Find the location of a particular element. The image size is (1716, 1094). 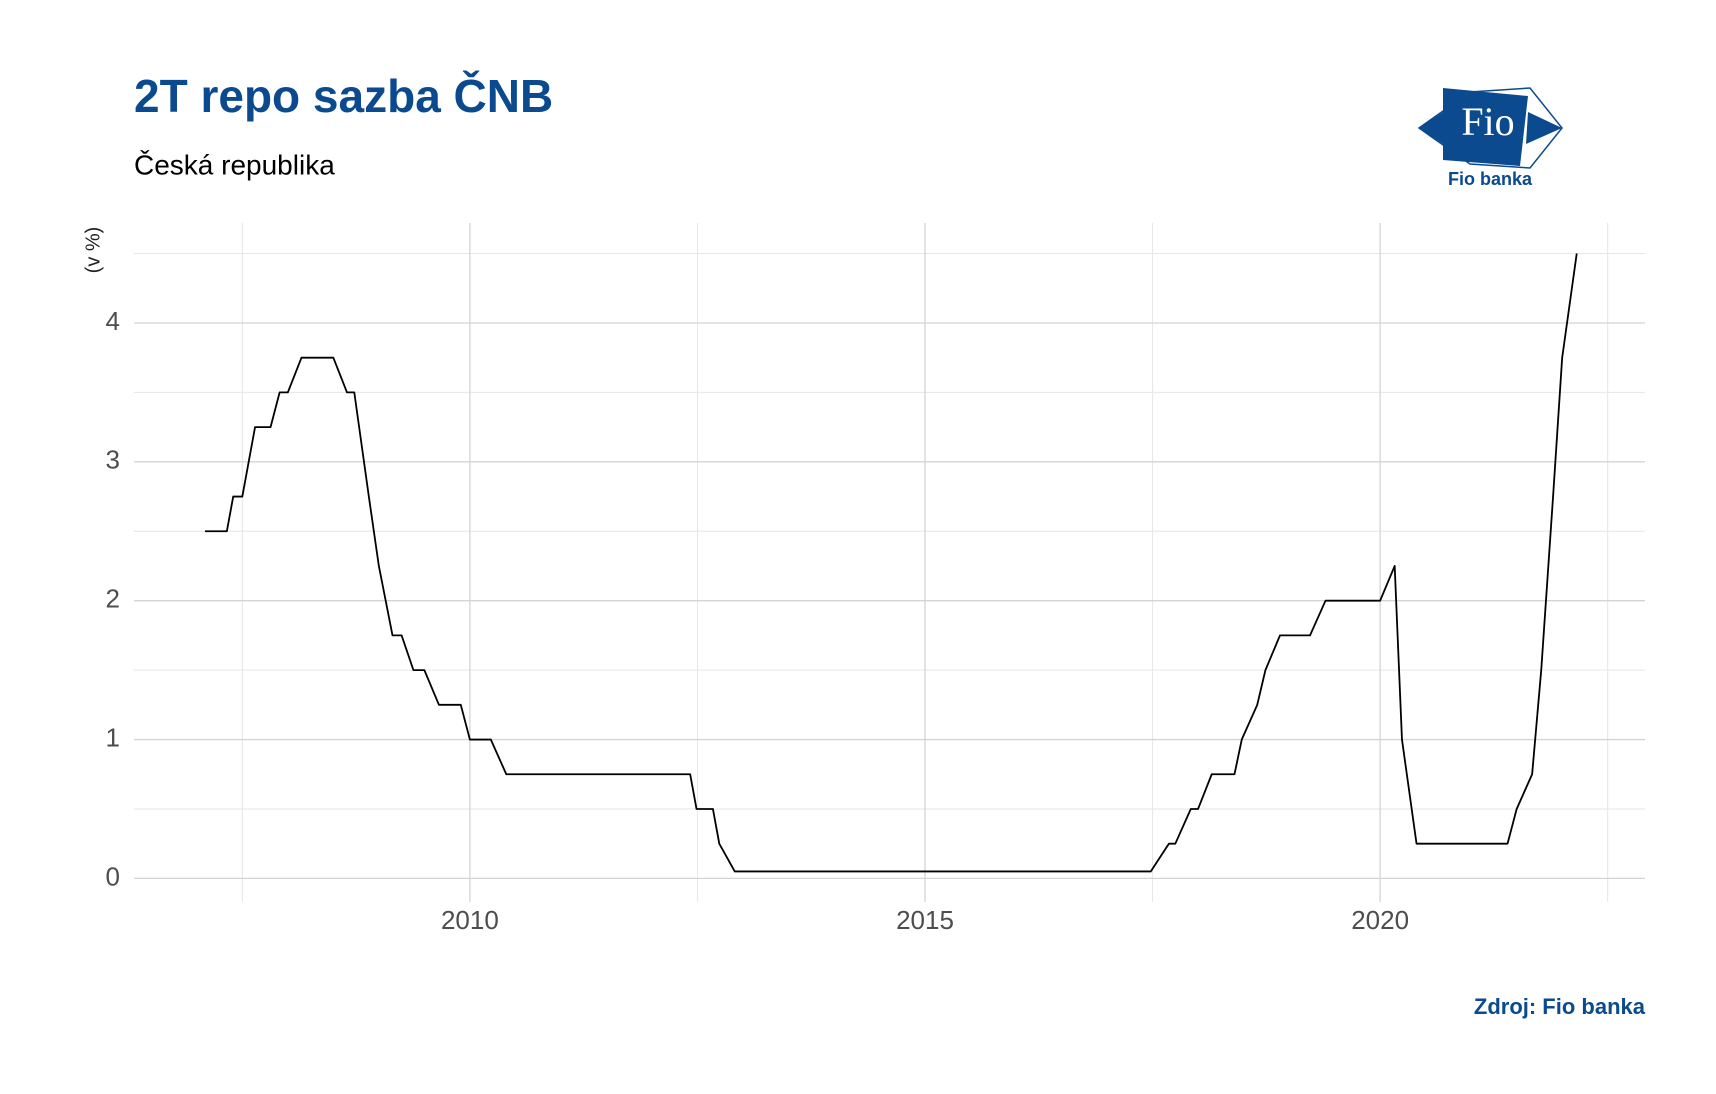

y-tick-label: 0 is located at coordinates (113, 876).